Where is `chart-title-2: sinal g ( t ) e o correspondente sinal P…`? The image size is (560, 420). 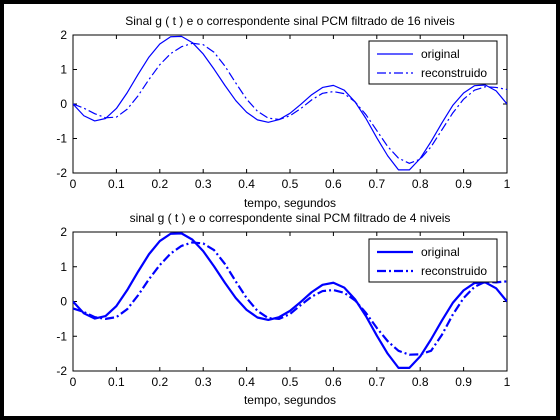
chart-title-2: sinal g ( t ) e o correspondente sinal P… is located at coordinates (290, 218).